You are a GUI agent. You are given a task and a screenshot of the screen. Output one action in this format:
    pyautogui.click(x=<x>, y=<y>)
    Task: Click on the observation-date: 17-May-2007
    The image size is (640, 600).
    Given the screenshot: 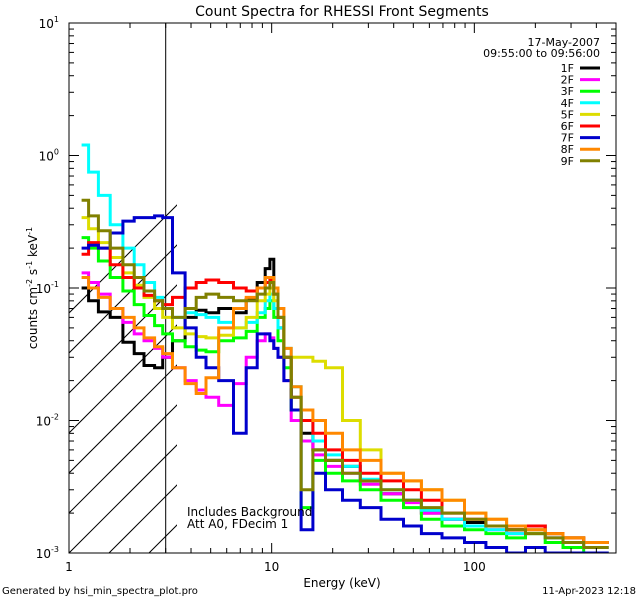 What is the action you would take?
    pyautogui.click(x=564, y=42)
    